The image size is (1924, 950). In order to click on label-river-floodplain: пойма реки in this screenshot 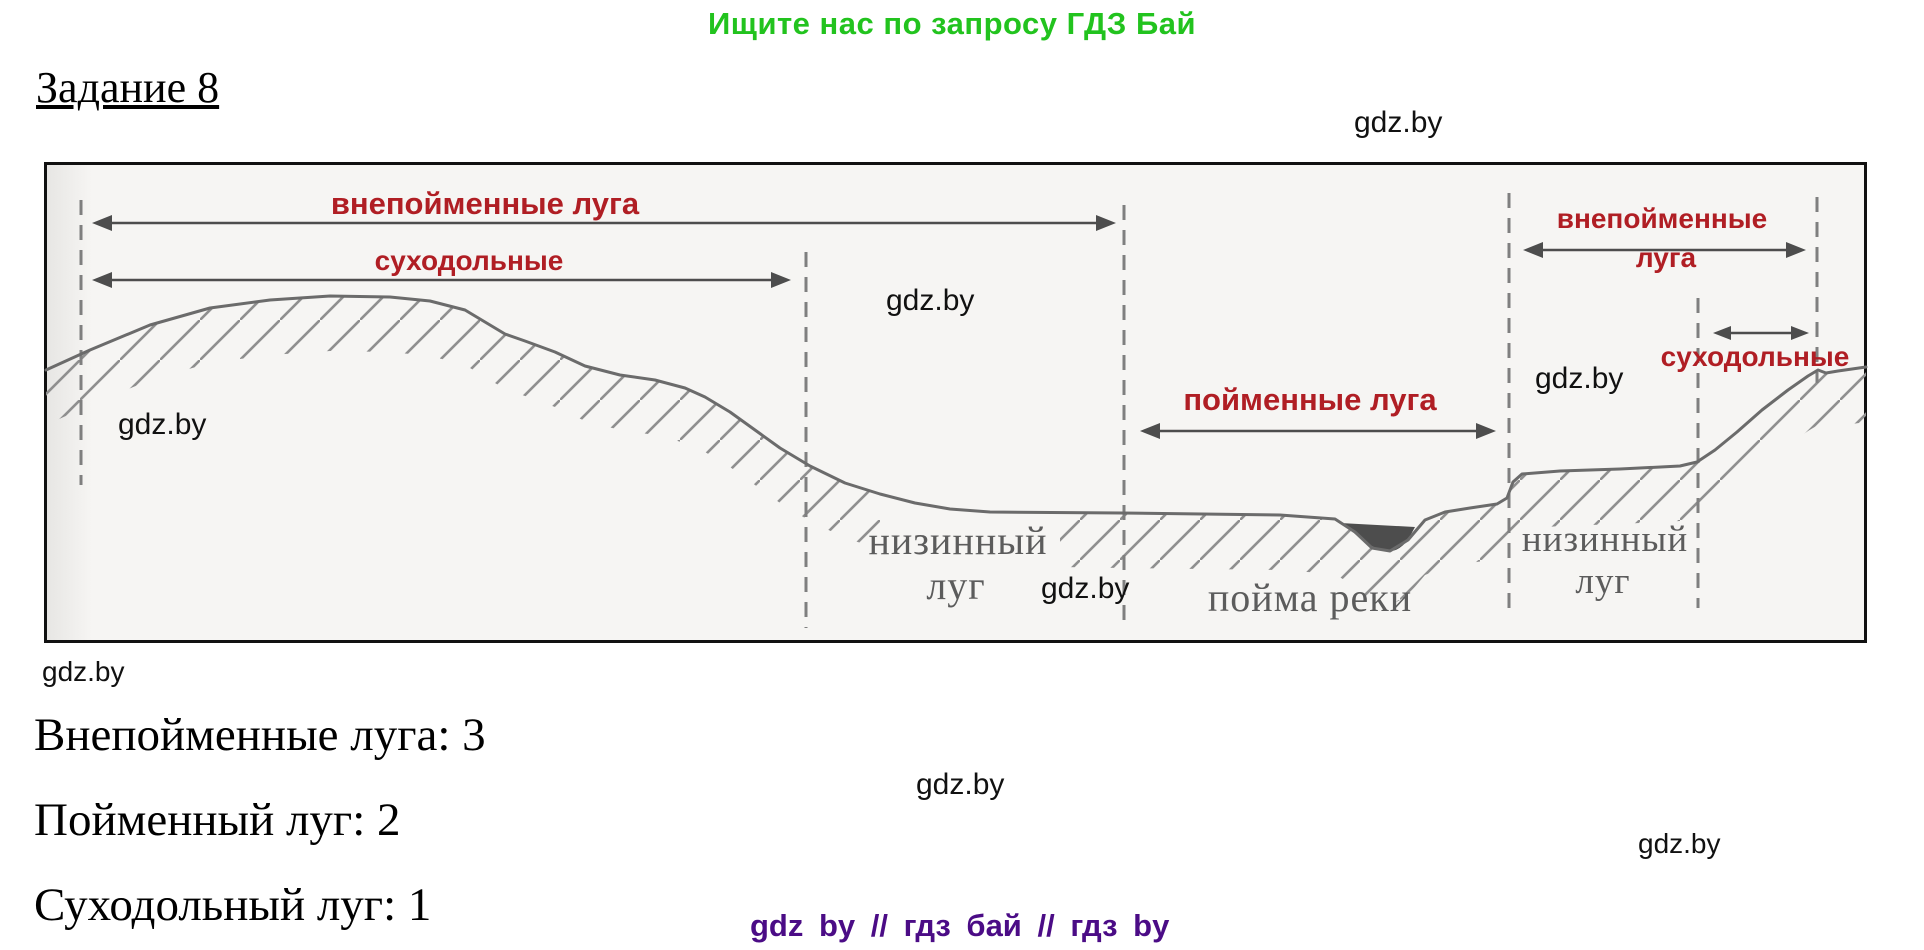, I will do `click(1310, 597)`.